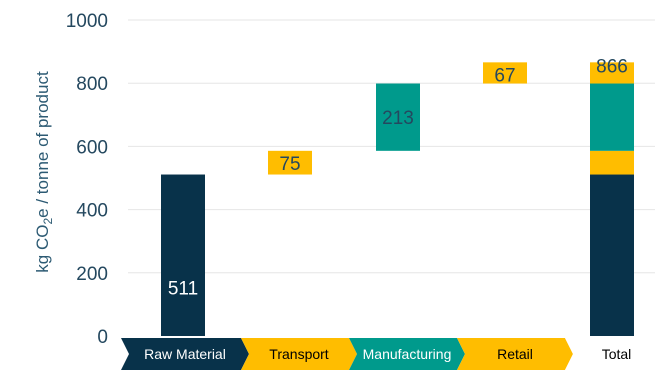 The height and width of the screenshot is (373, 668). What do you see at coordinates (612, 255) in the screenshot?
I see `total-segment-raw-material` at bounding box center [612, 255].